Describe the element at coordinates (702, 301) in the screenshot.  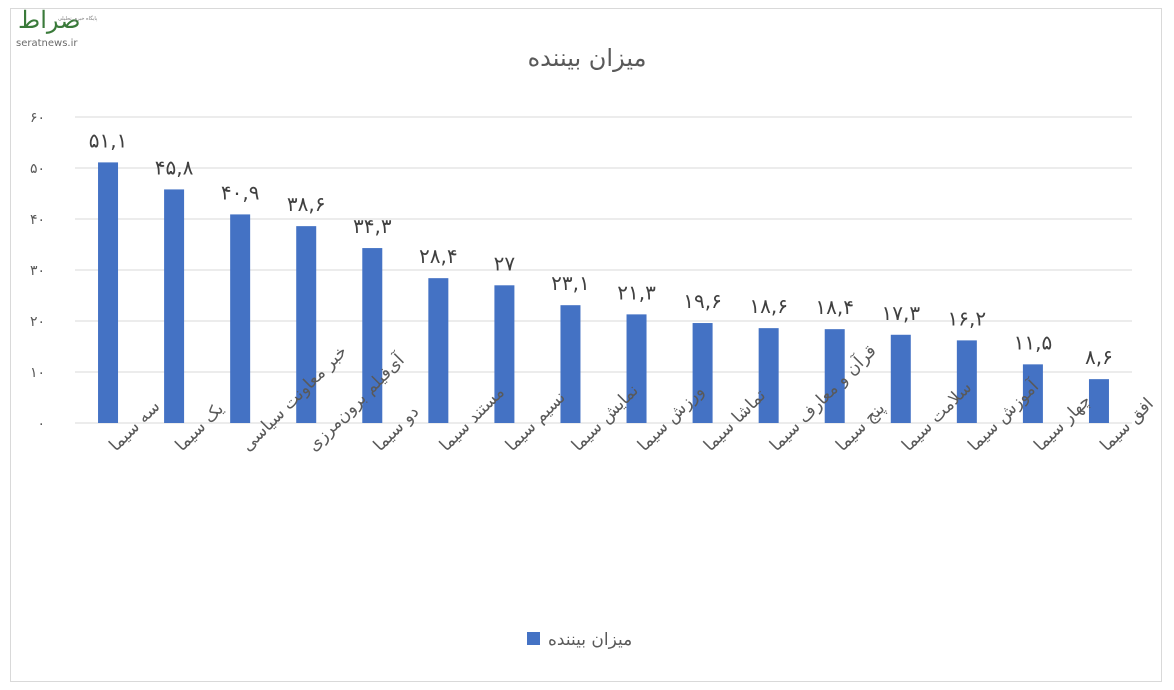
I see `data-label: ۱۹,۶` at that location.